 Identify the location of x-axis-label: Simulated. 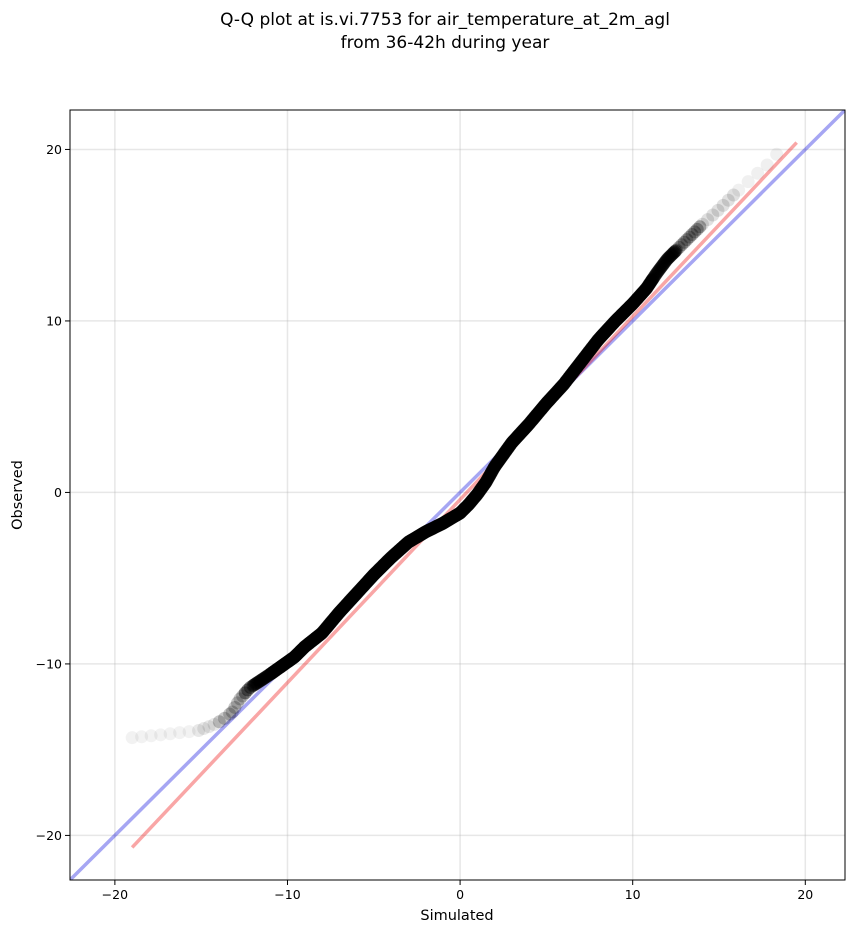
(456, 916).